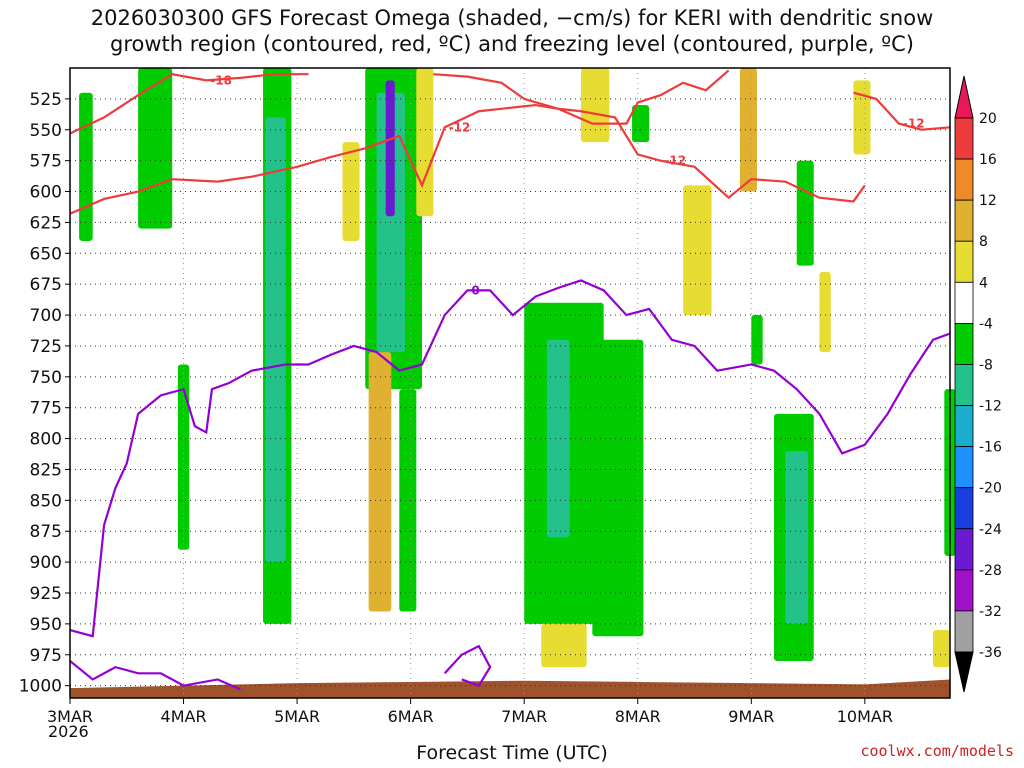  I want to click on colorbar-label-5: -4, so click(986, 324).